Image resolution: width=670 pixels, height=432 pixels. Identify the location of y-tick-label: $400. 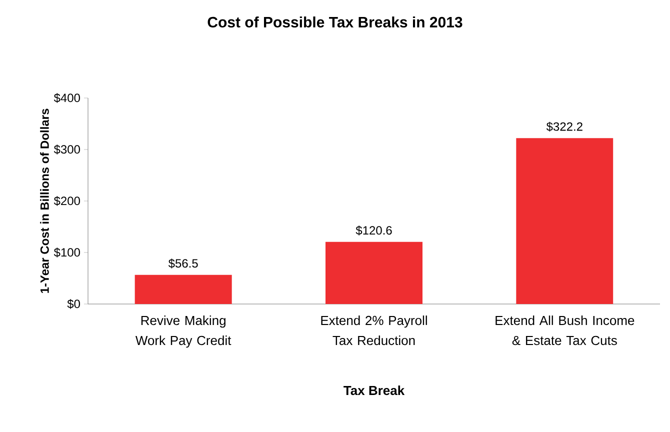
(67, 98).